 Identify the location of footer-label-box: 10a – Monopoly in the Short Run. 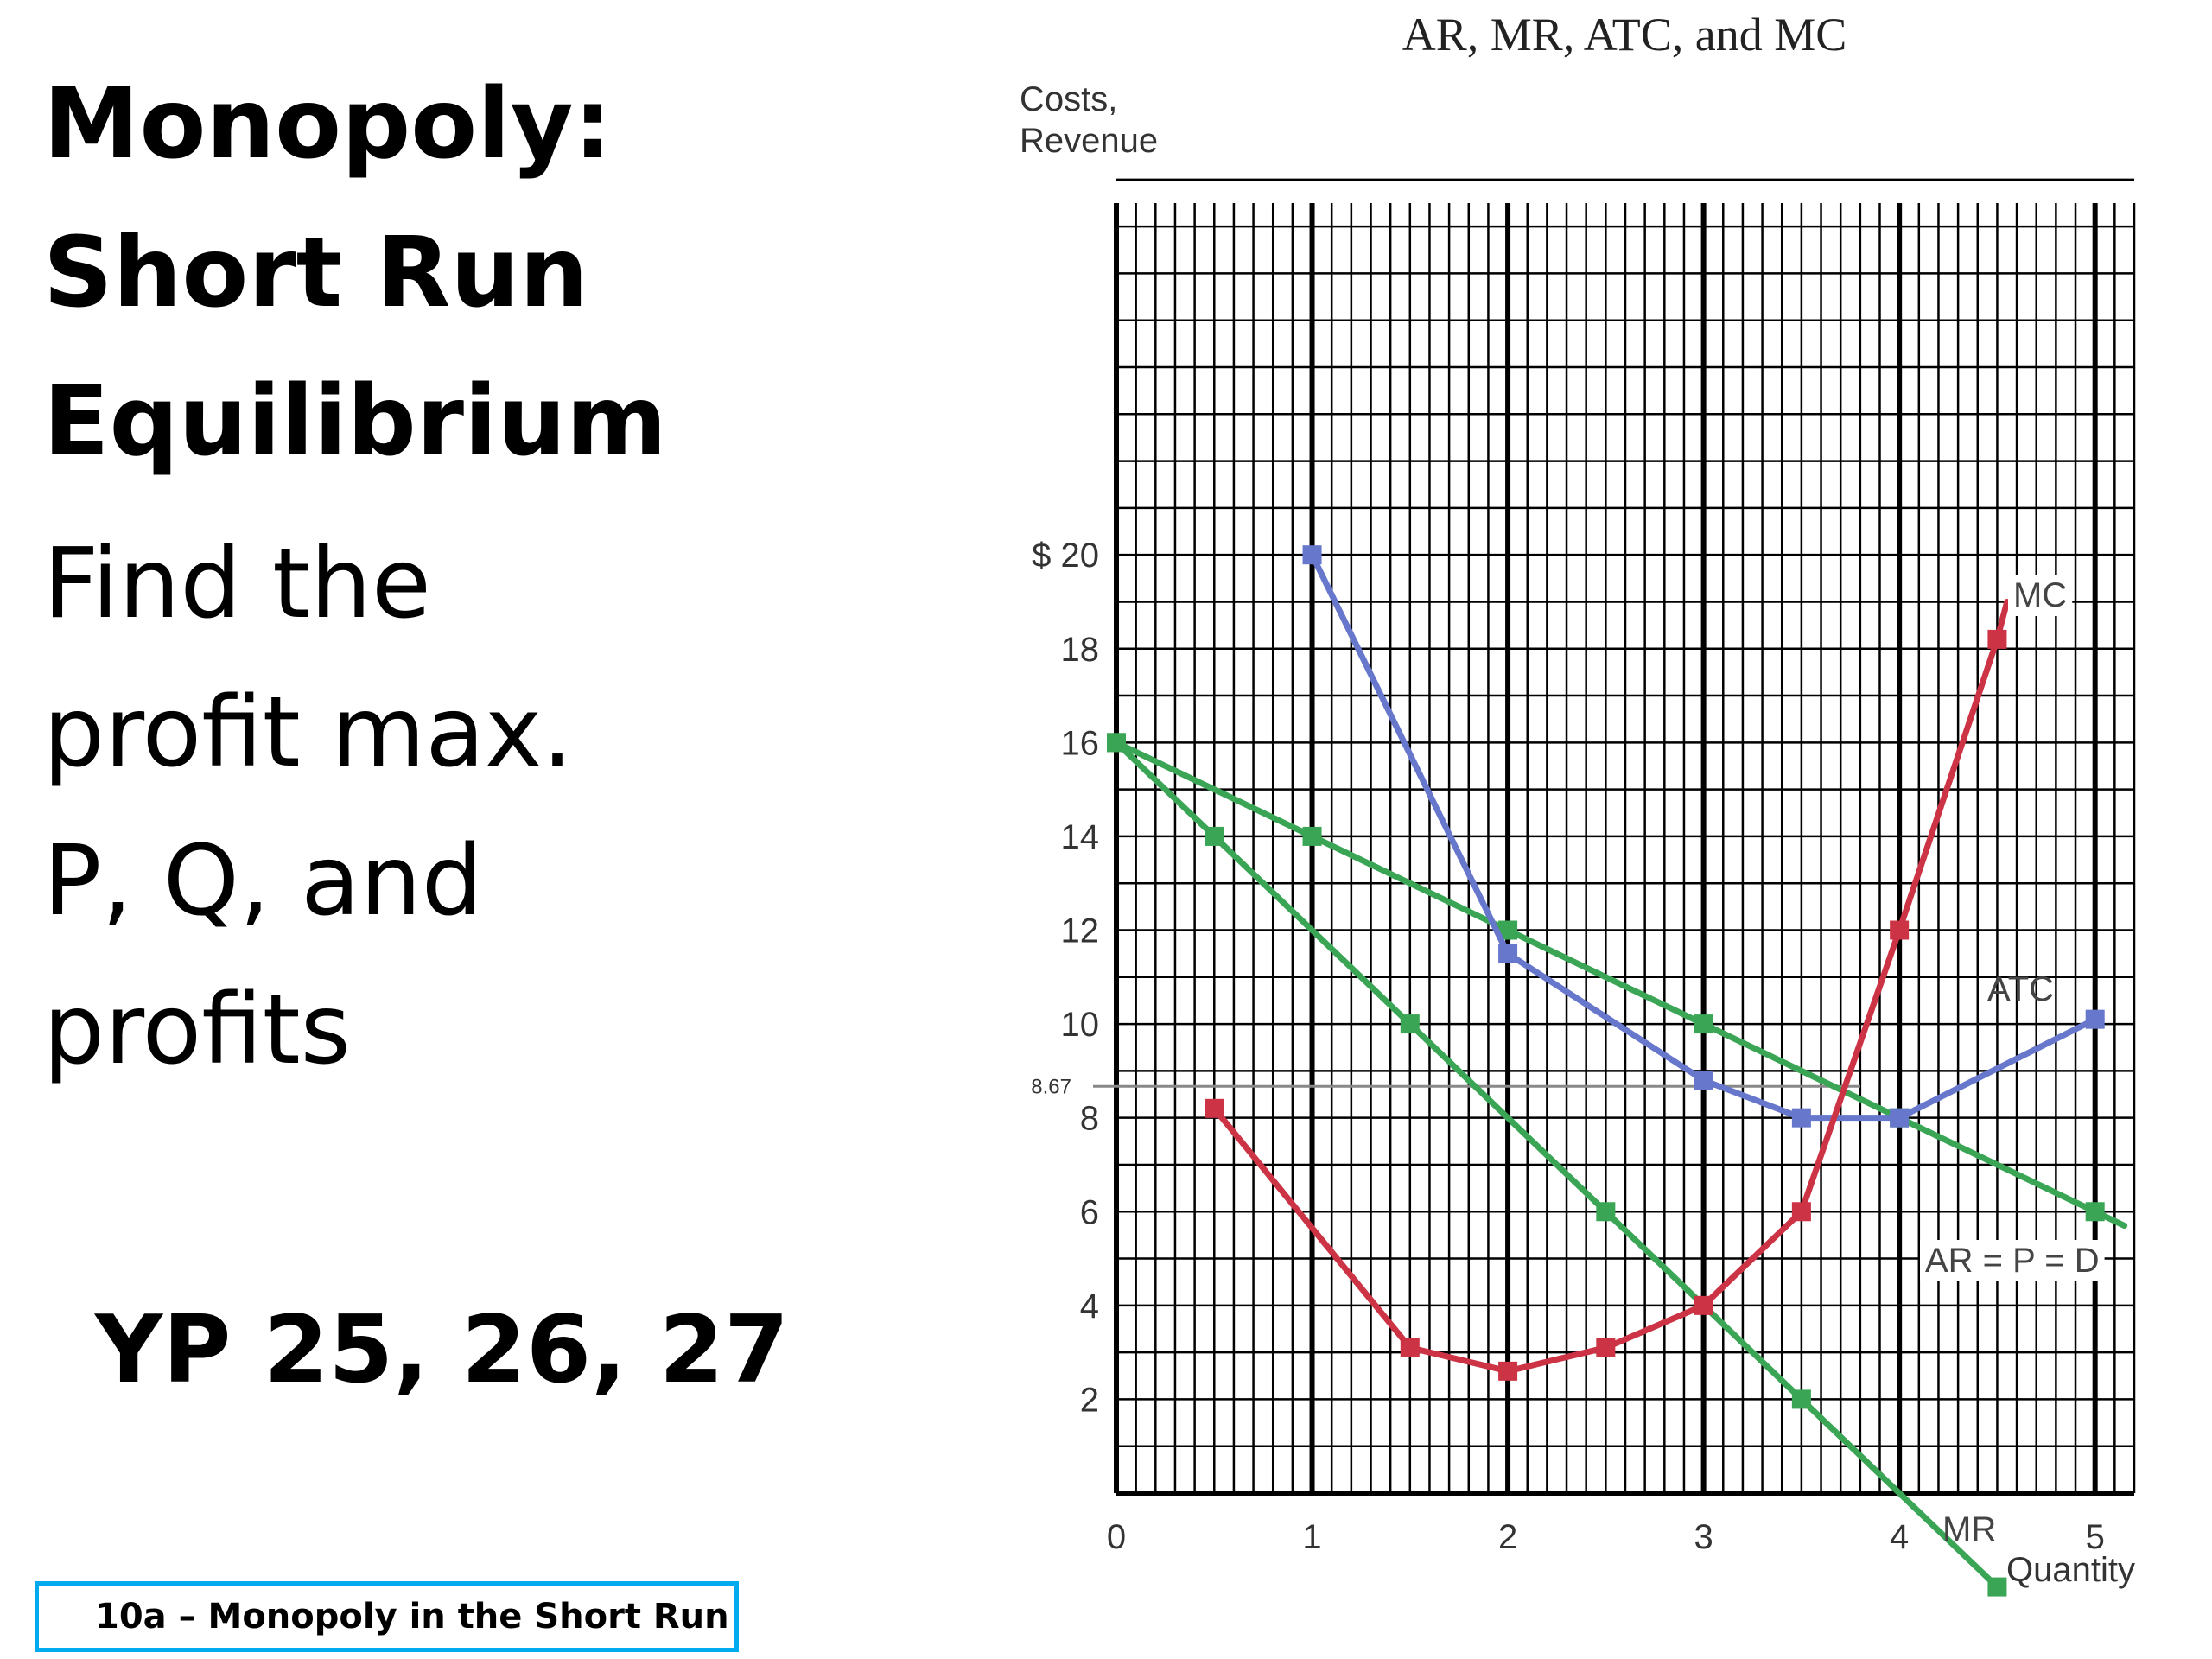
(387, 1616).